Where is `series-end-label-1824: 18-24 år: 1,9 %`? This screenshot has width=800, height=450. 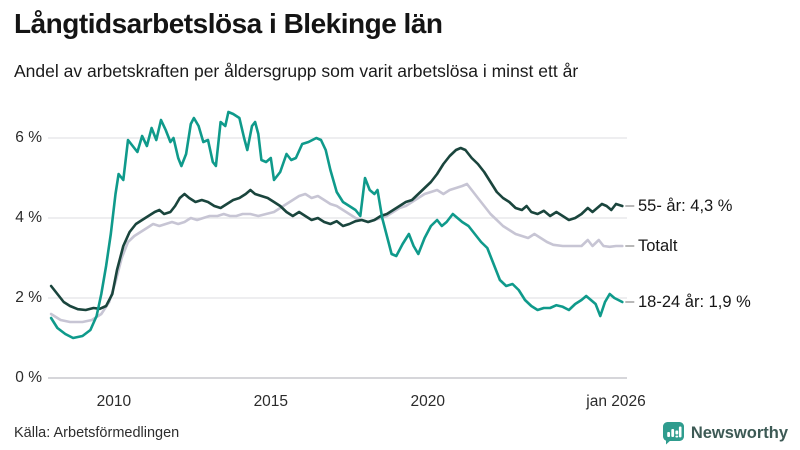 series-end-label-1824: 18-24 år: 1,9 % is located at coordinates (694, 301).